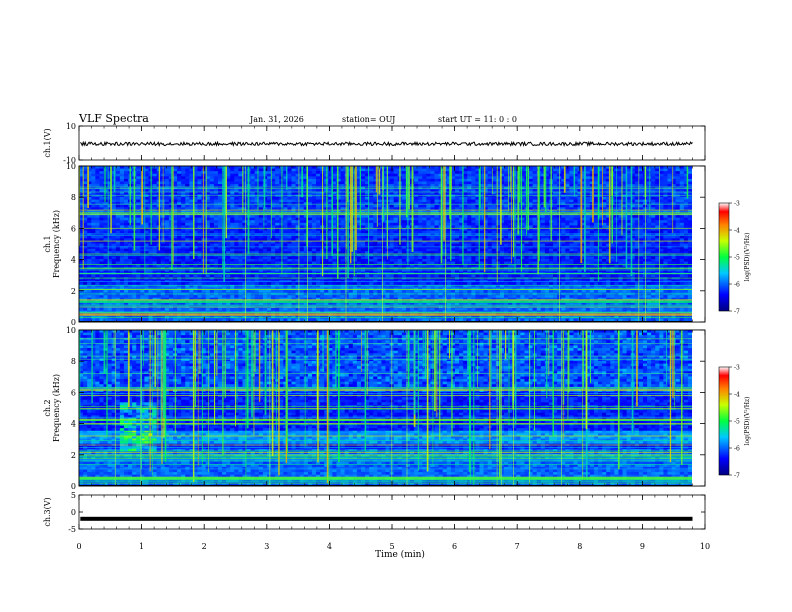 This screenshot has height=612, width=792. What do you see at coordinates (698, 408) in the screenshot?
I see `spectrogram-blank-edge` at bounding box center [698, 408].